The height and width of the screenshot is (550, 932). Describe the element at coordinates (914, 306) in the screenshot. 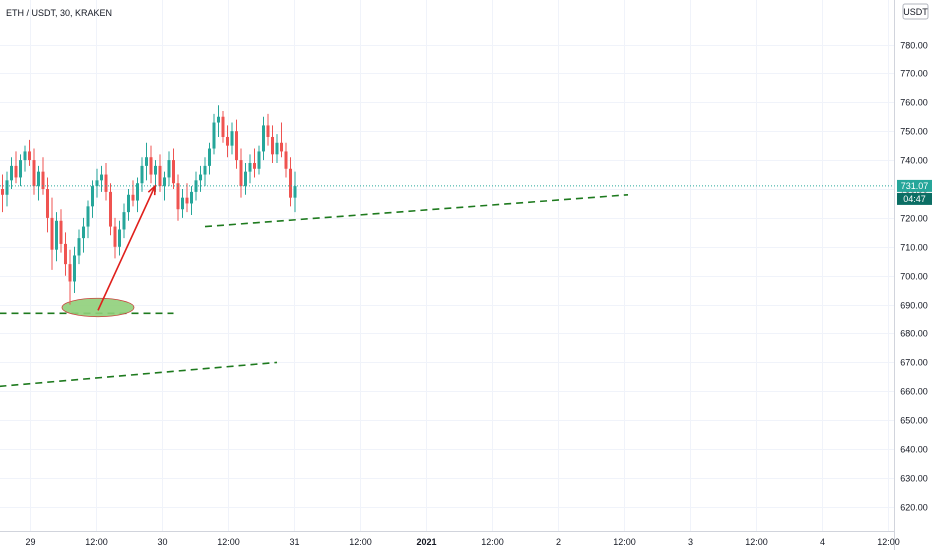

I see `price-tick-label: 690.00` at that location.